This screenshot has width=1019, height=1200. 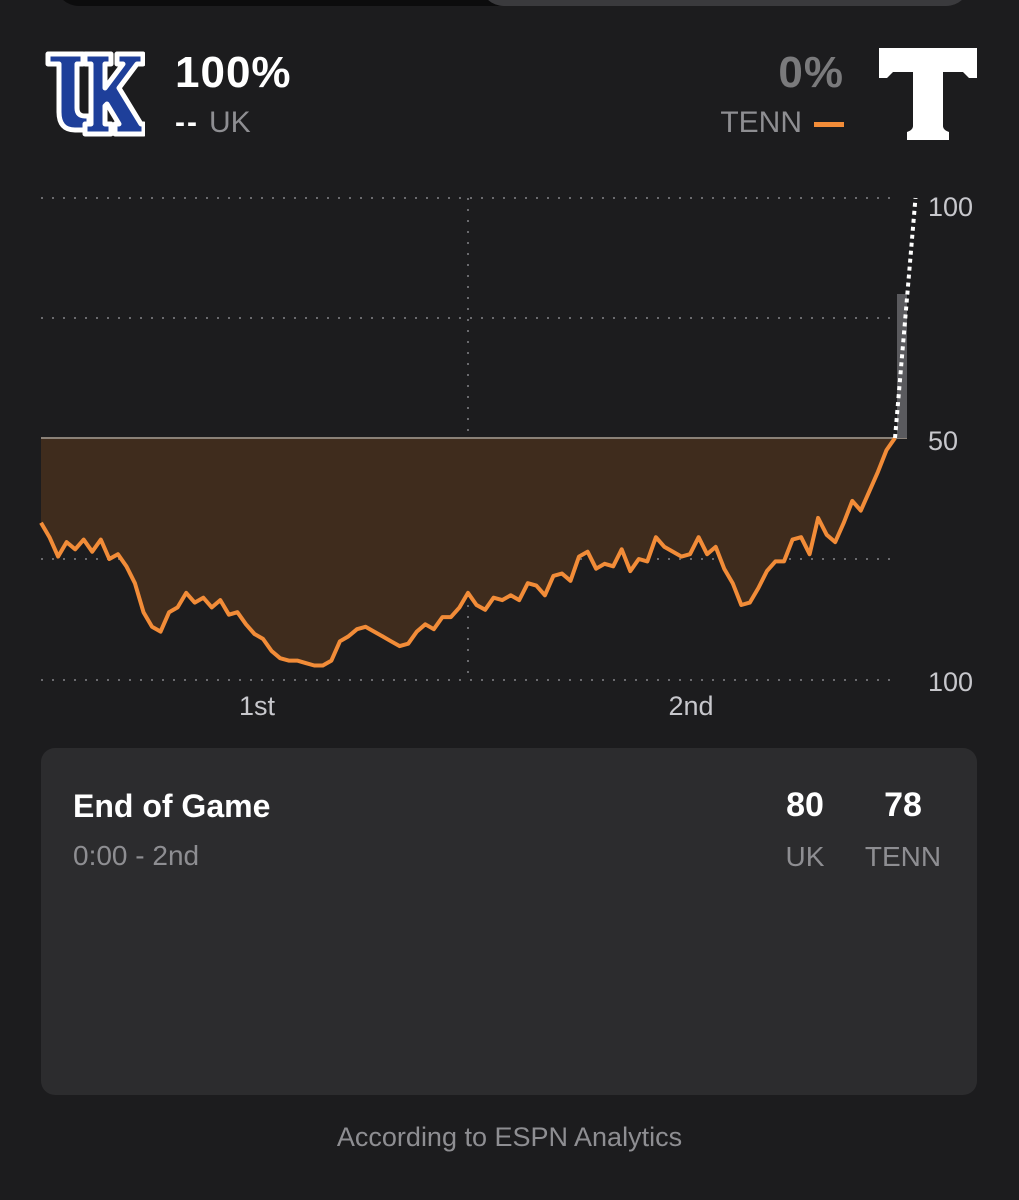 What do you see at coordinates (805, 856) in the screenshot?
I see `away-score-abbr: UK` at bounding box center [805, 856].